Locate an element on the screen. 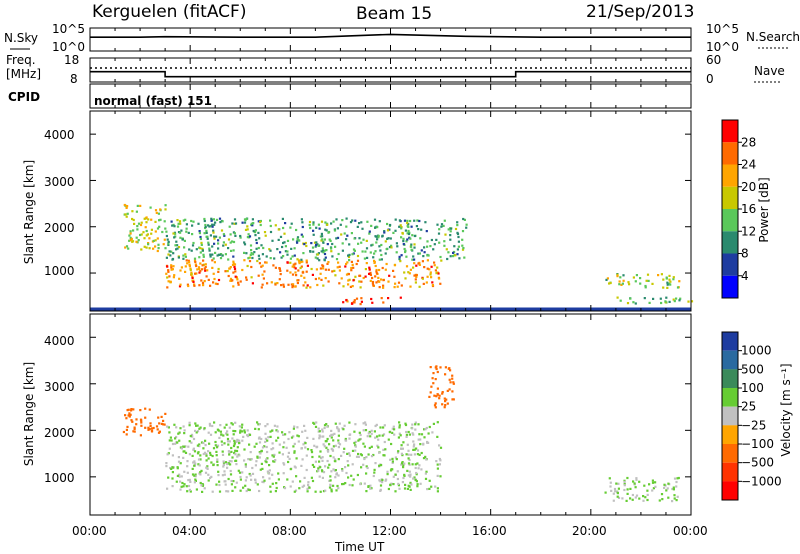 The width and height of the screenshot is (800, 554). xtick-6: 00:00 is located at coordinates (690, 531).